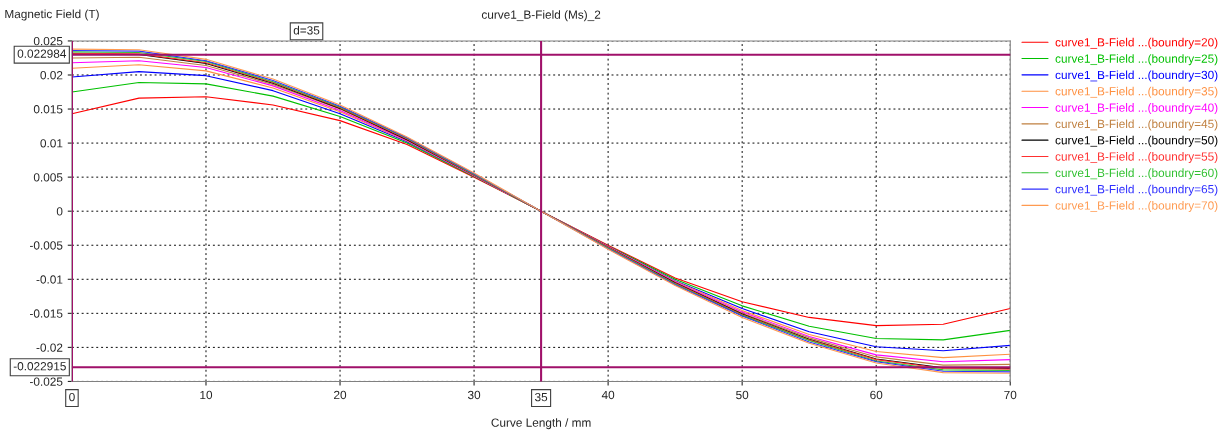 This screenshot has height=431, width=1232. What do you see at coordinates (541, 424) in the screenshot?
I see `x-axis-title: Curve Length / mm` at bounding box center [541, 424].